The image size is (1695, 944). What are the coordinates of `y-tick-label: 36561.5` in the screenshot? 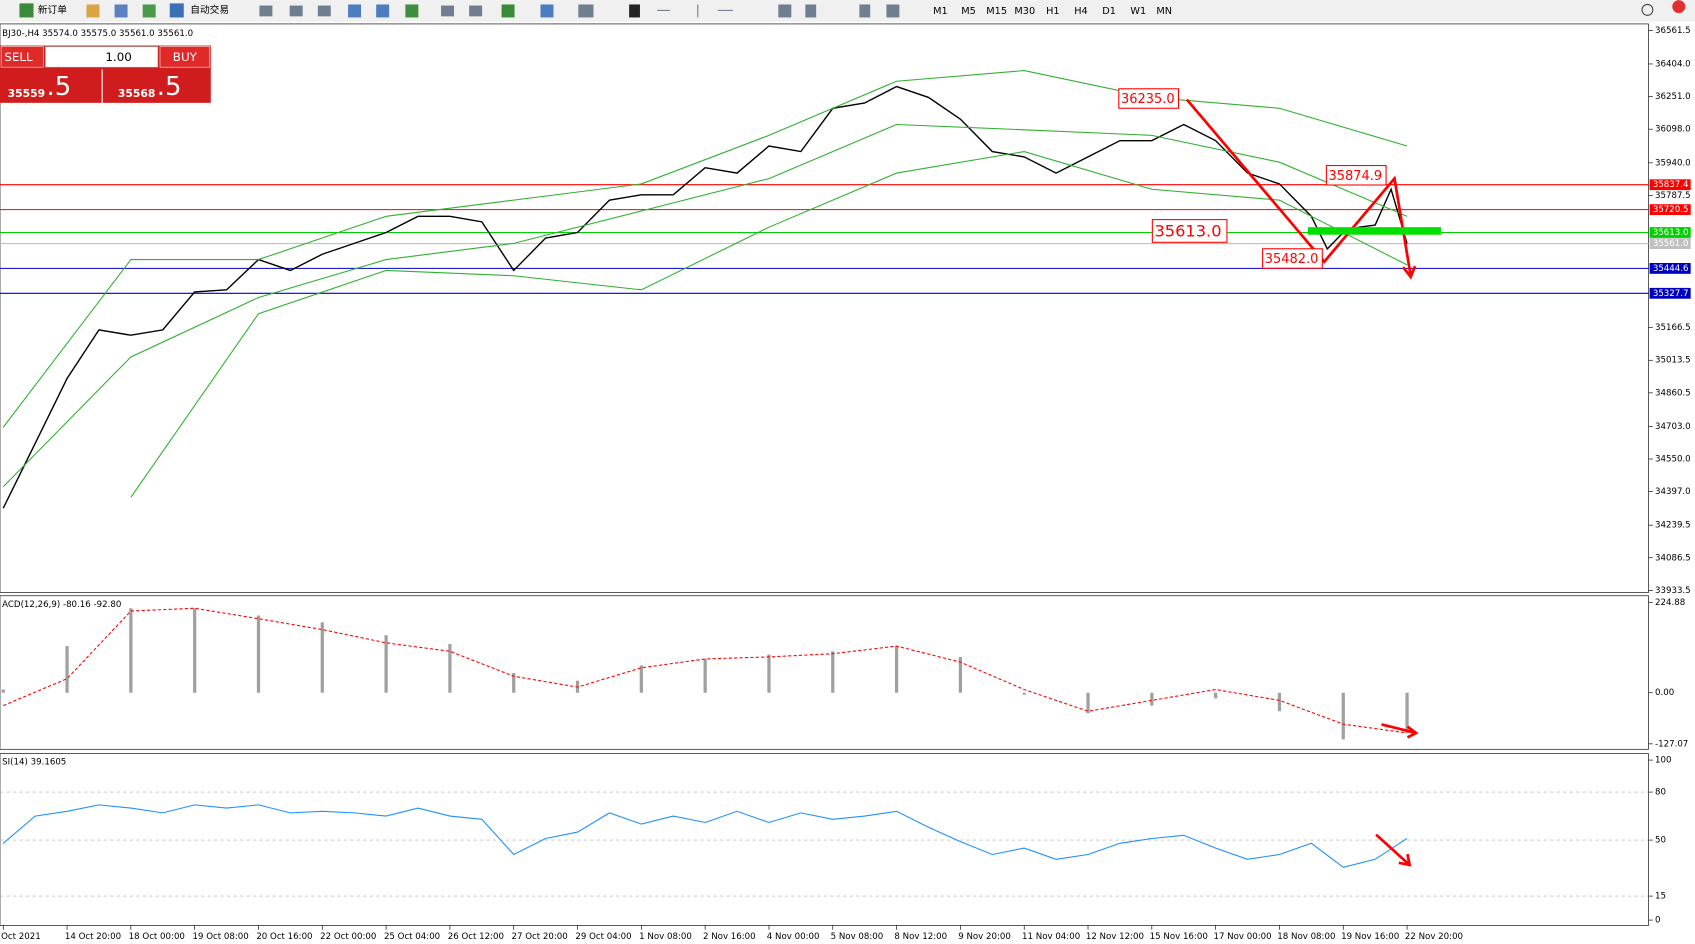 It's located at (1673, 31).